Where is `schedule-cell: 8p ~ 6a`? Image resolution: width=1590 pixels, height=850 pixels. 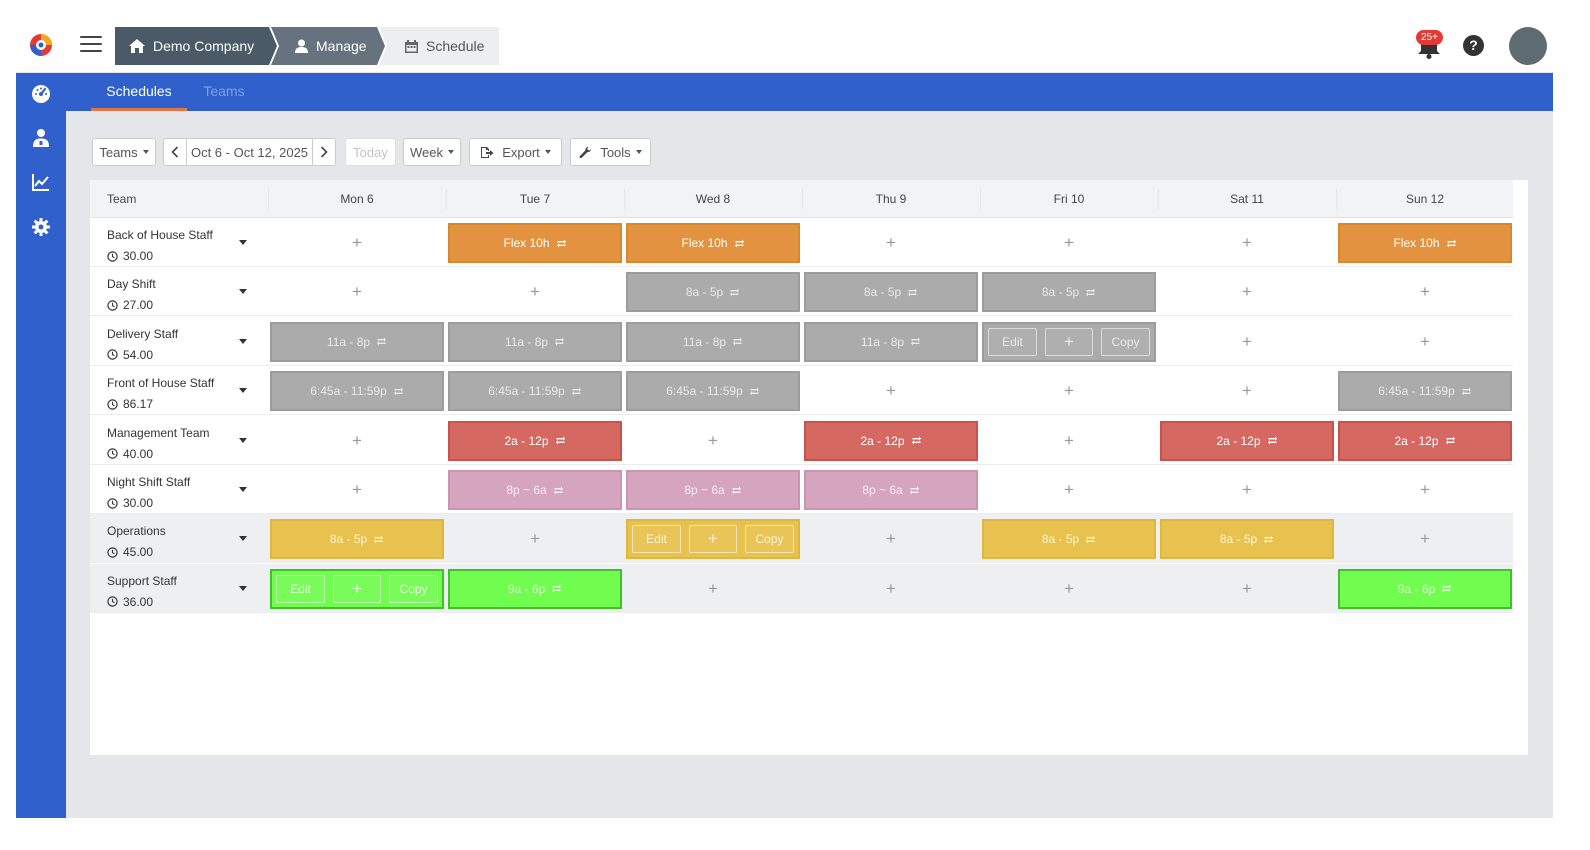
schedule-cell: 8p ~ 6a is located at coordinates (535, 489).